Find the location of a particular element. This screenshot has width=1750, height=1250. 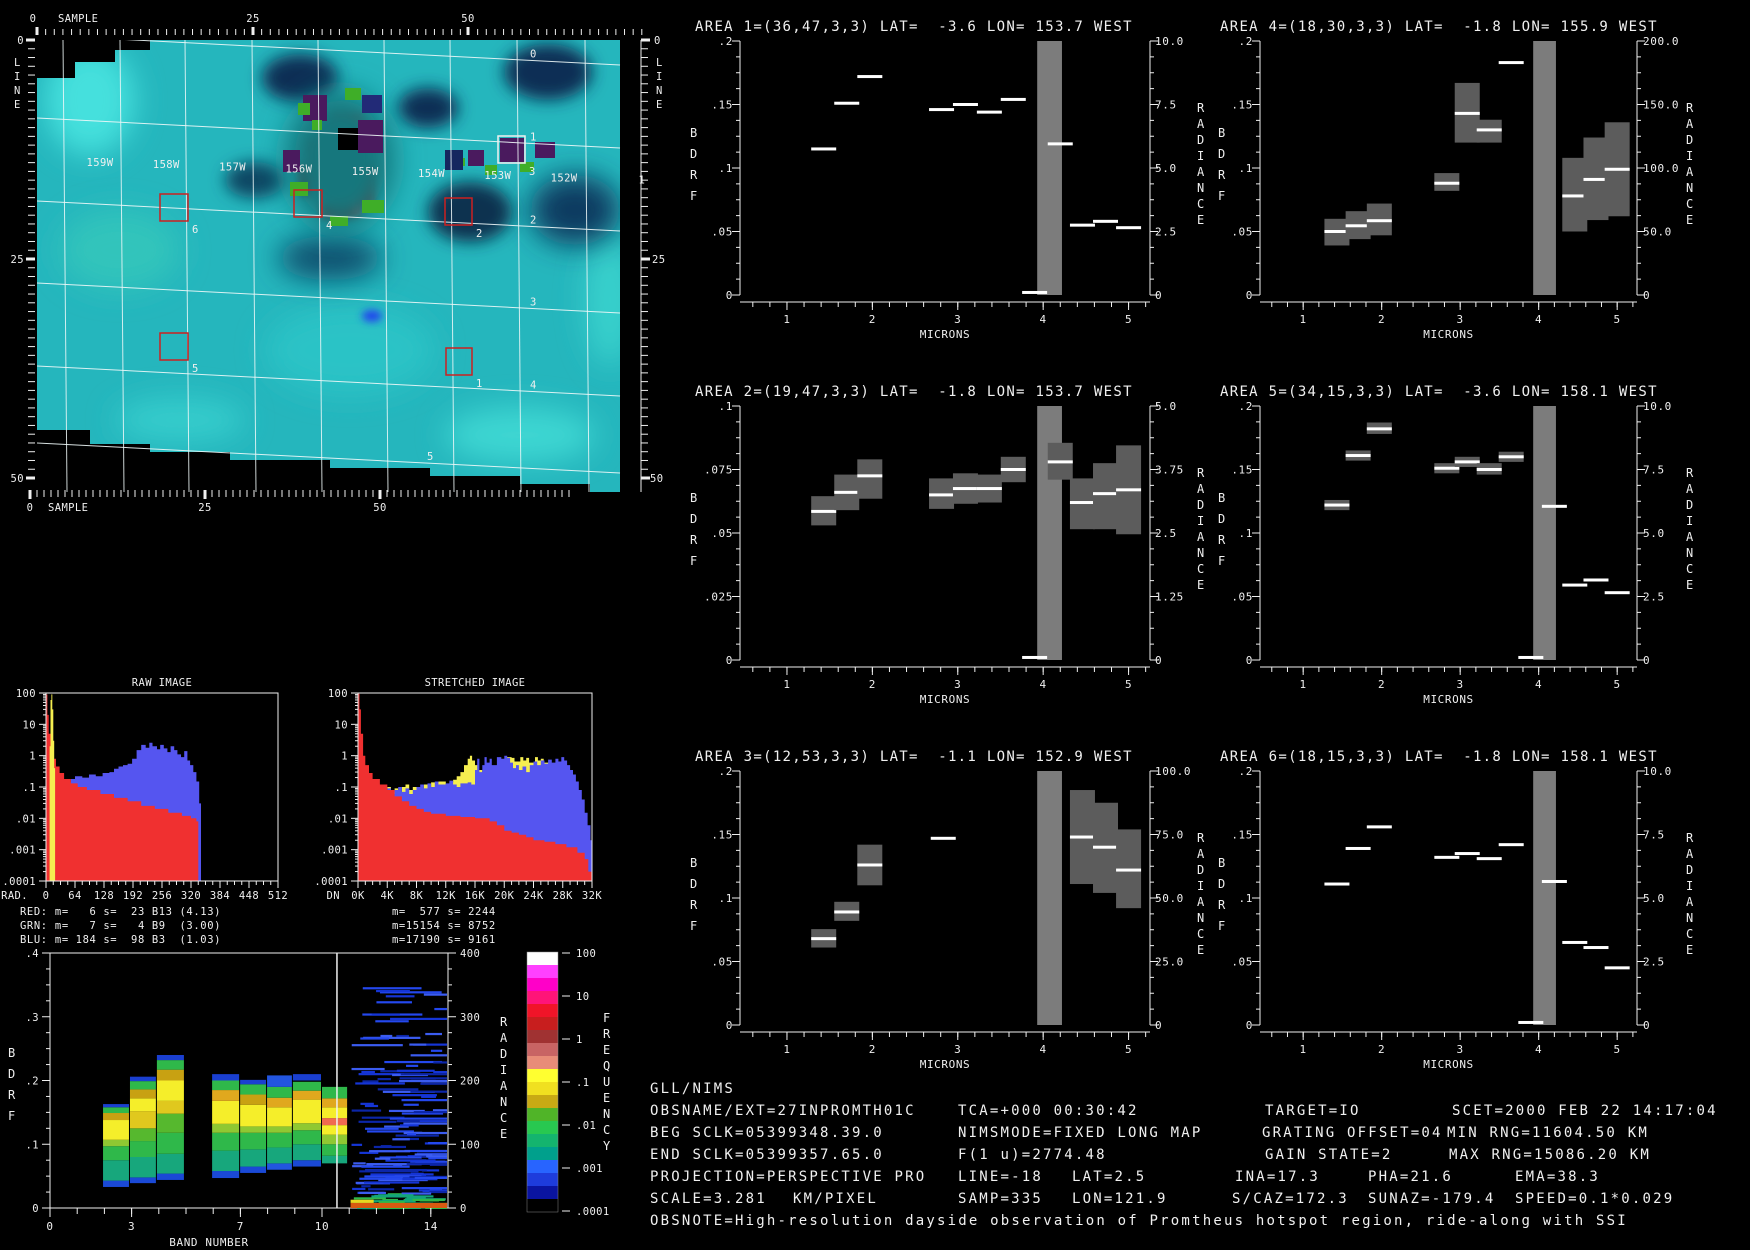

metadata-field: TCA=+000 00:30:42 is located at coordinates (1048, 1111).